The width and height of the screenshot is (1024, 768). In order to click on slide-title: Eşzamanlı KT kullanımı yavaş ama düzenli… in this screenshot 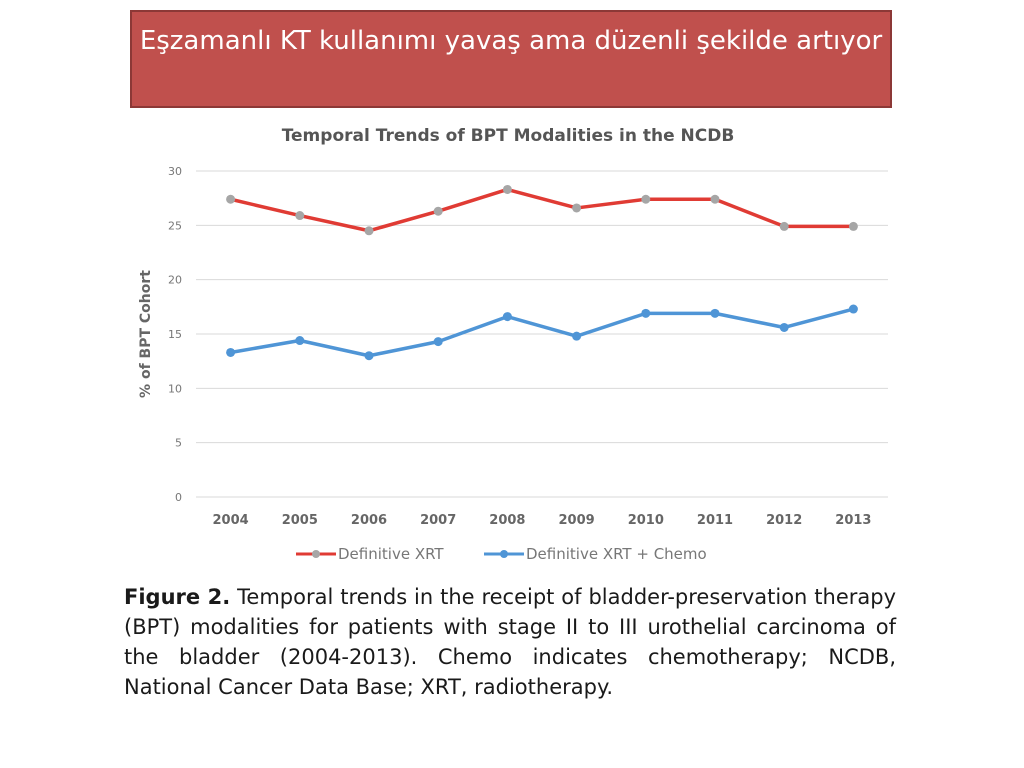, I will do `click(511, 41)`.